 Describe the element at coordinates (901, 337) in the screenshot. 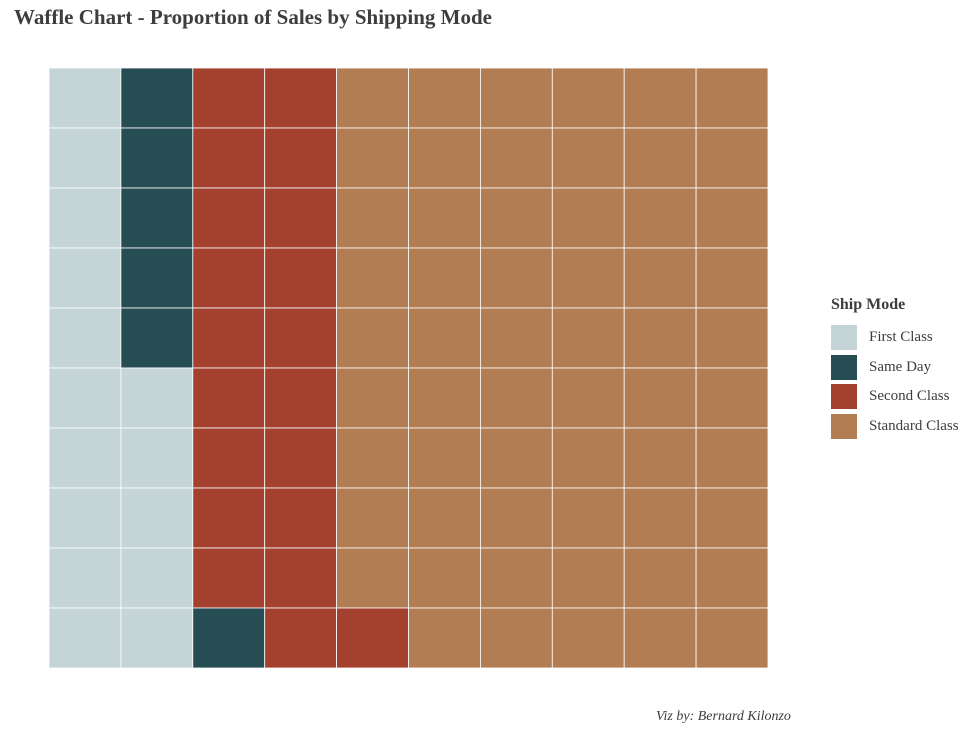

I see `legend-label: First Class` at that location.